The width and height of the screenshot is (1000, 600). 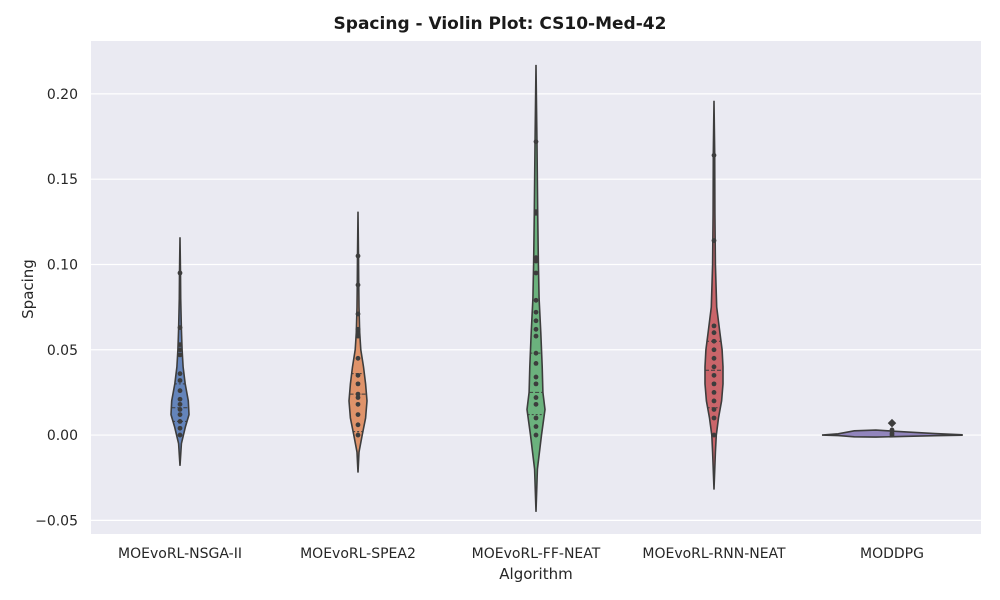 I want to click on x-tick-label: MODDPG, so click(x=892, y=554).